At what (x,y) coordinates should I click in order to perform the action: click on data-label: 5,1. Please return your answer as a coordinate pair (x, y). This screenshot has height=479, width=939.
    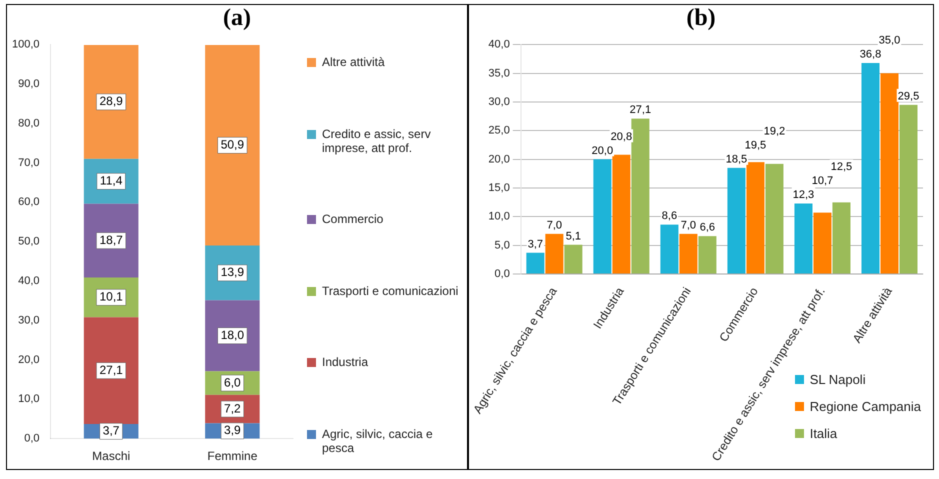
    Looking at the image, I should click on (573, 236).